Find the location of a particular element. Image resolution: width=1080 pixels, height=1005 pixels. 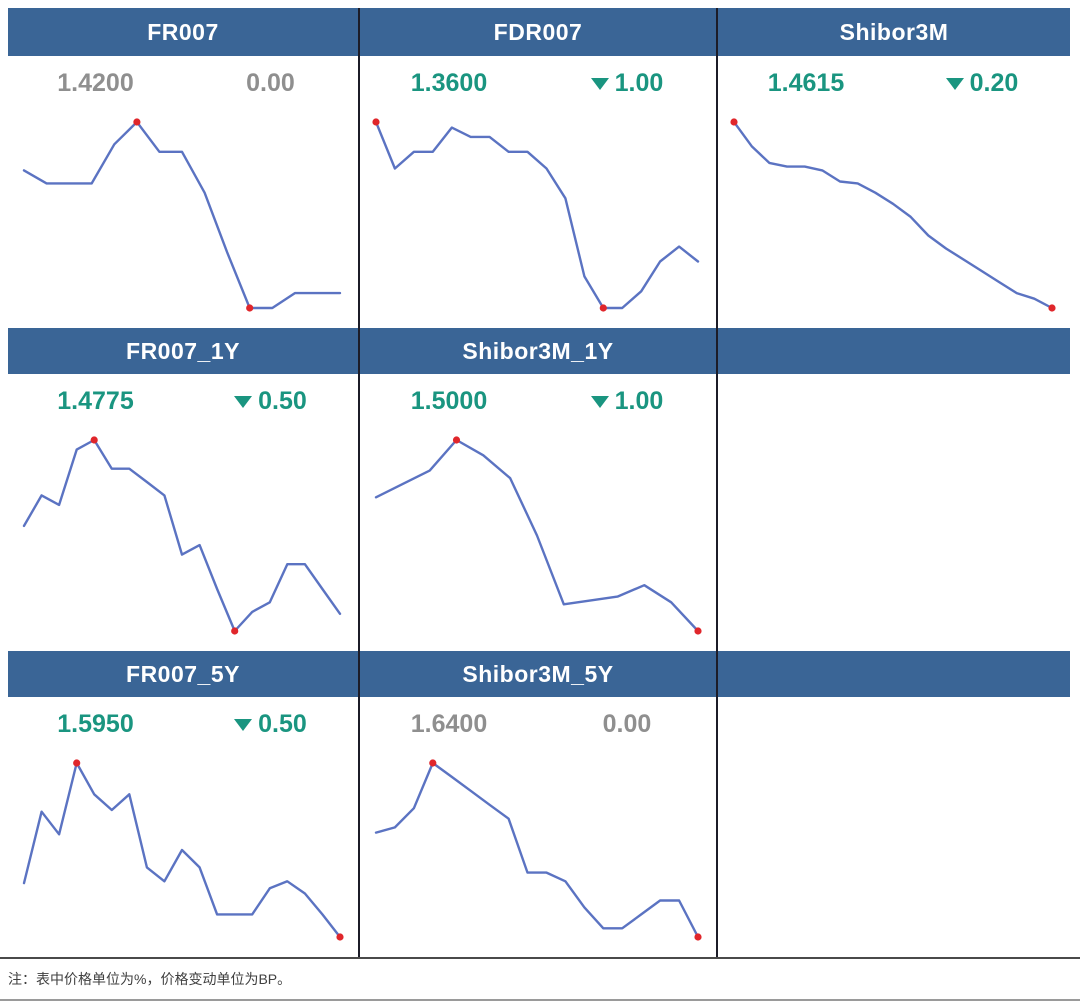

panel-title: FR007_5Y is located at coordinates (183, 674).